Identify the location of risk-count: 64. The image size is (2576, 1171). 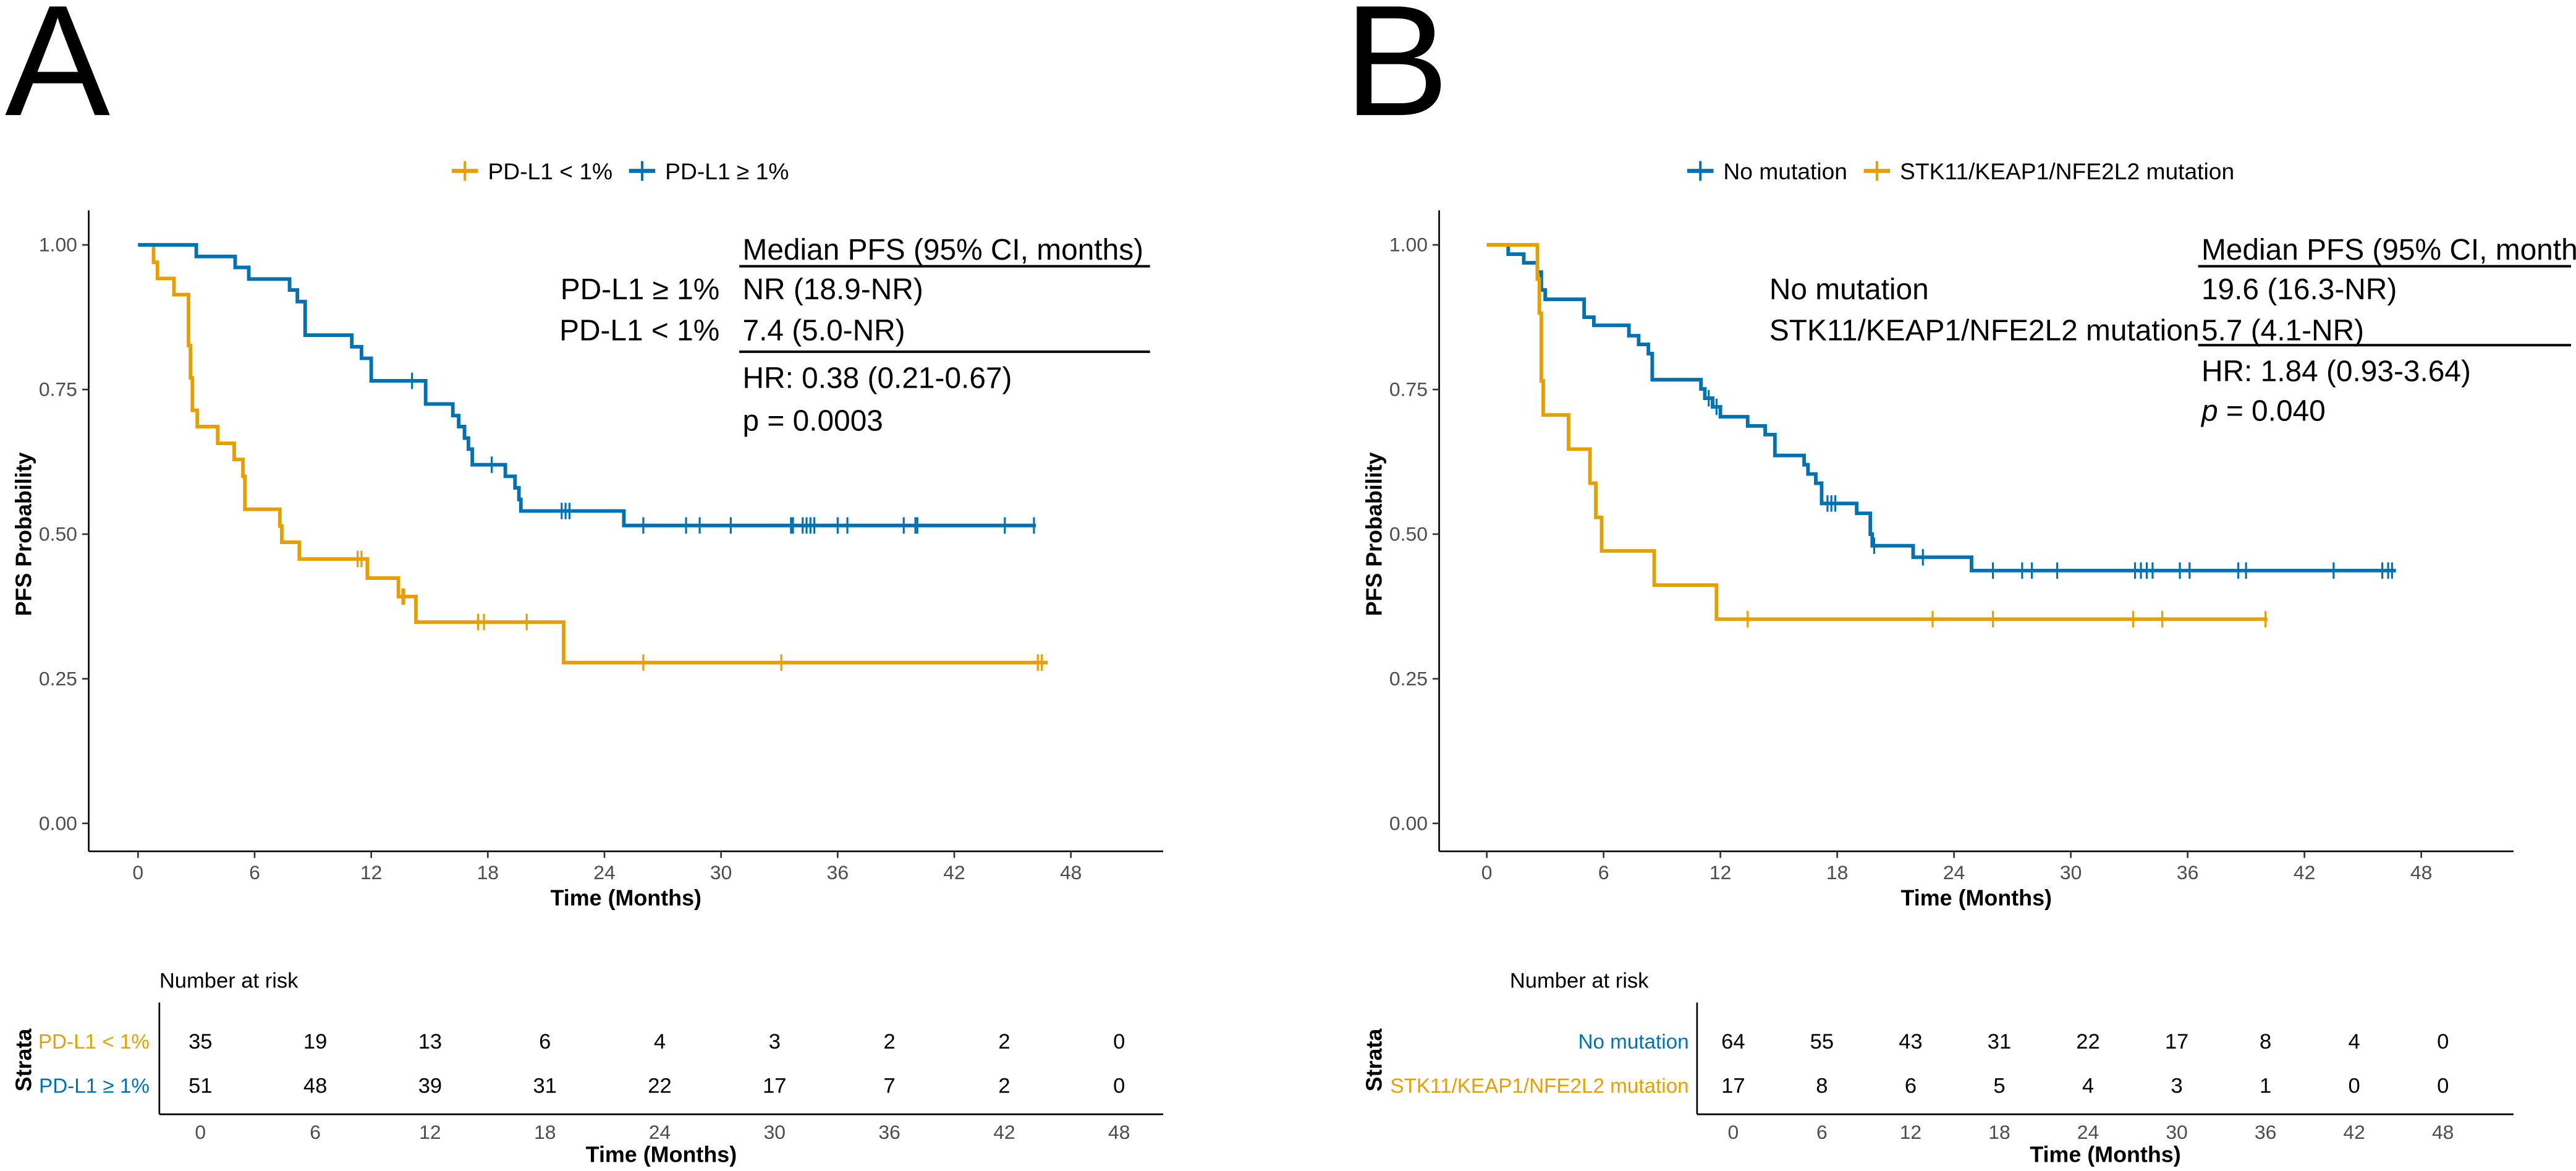
(1733, 1042).